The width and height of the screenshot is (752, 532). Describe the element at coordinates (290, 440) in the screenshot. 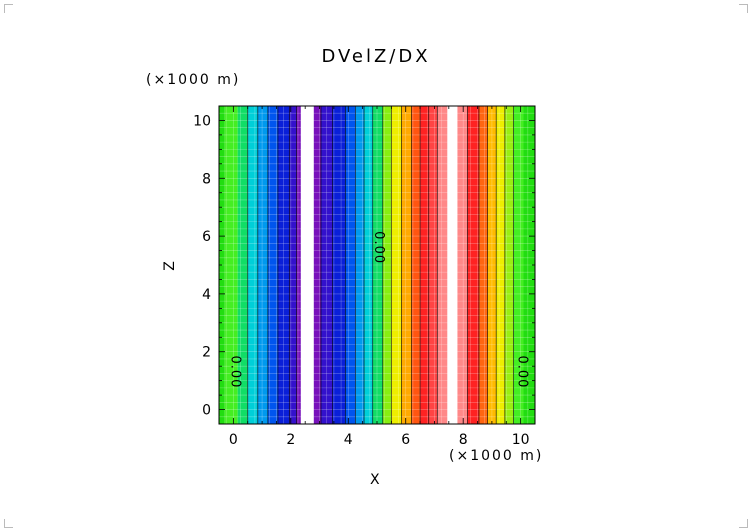

I see `x-tick-label: 2` at that location.